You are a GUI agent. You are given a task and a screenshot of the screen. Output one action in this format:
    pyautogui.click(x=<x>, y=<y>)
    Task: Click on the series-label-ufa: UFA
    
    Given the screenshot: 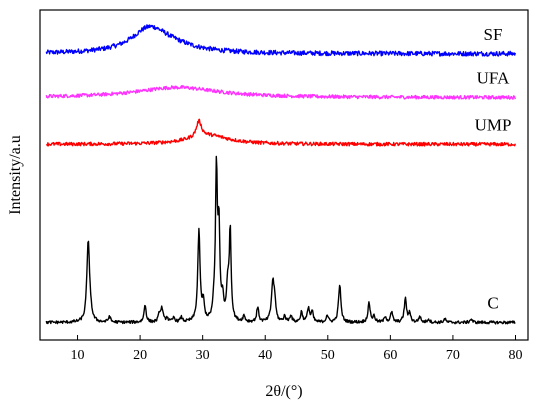 What is the action you would take?
    pyautogui.click(x=493, y=78)
    